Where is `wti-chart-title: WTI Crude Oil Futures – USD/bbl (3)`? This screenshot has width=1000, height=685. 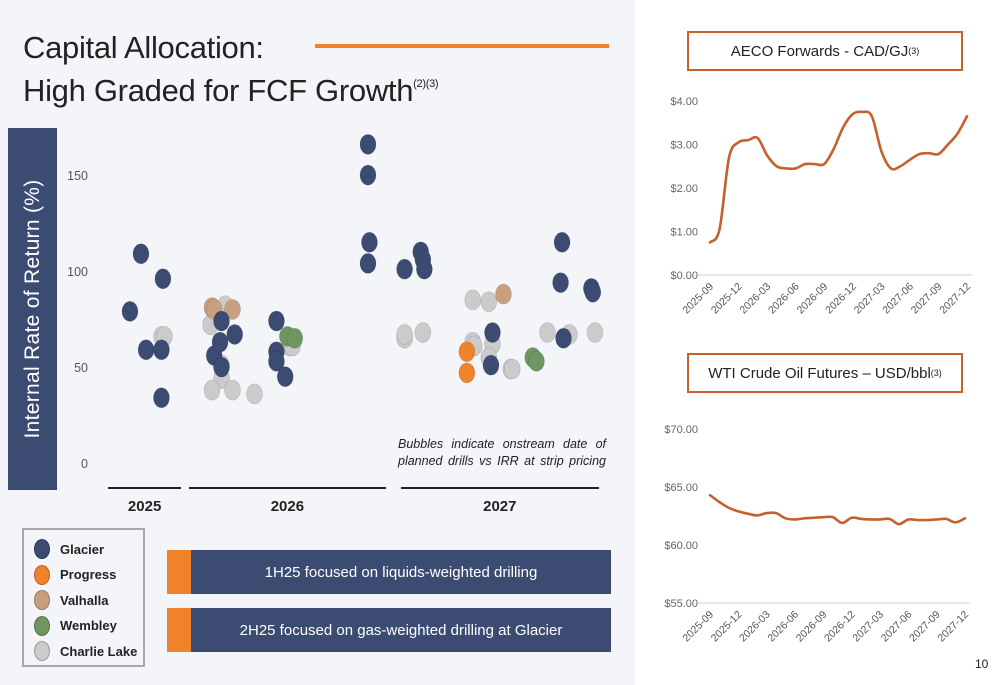 wti-chart-title: WTI Crude Oil Futures – USD/bbl (3) is located at coordinates (825, 373).